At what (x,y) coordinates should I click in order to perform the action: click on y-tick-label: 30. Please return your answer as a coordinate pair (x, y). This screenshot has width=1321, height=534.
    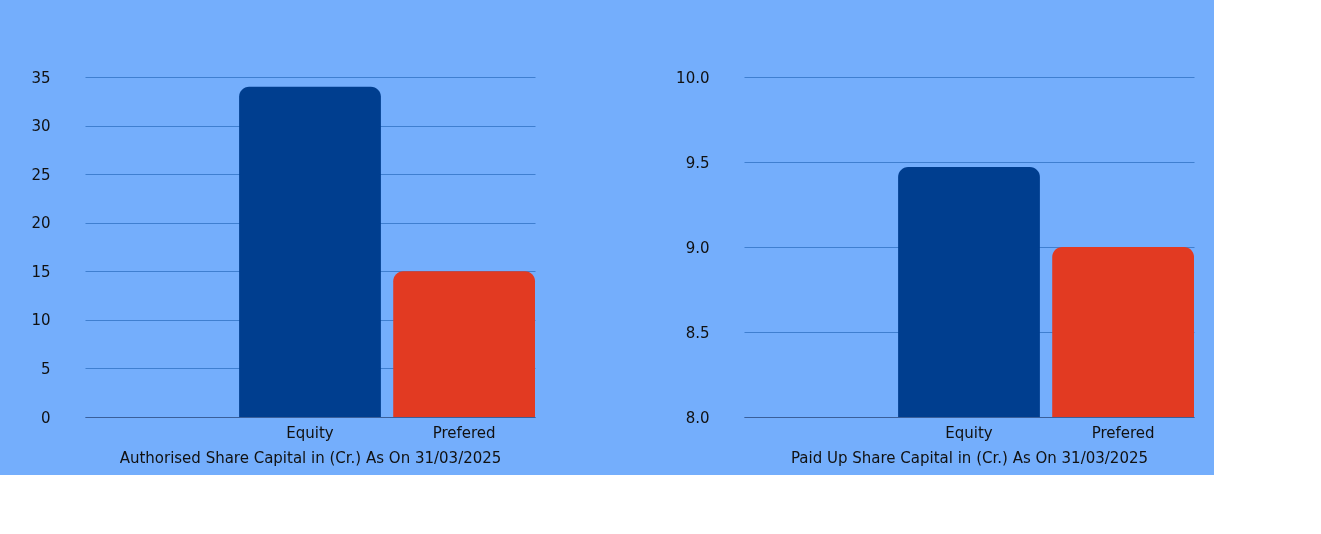
    Looking at the image, I should click on (41, 126).